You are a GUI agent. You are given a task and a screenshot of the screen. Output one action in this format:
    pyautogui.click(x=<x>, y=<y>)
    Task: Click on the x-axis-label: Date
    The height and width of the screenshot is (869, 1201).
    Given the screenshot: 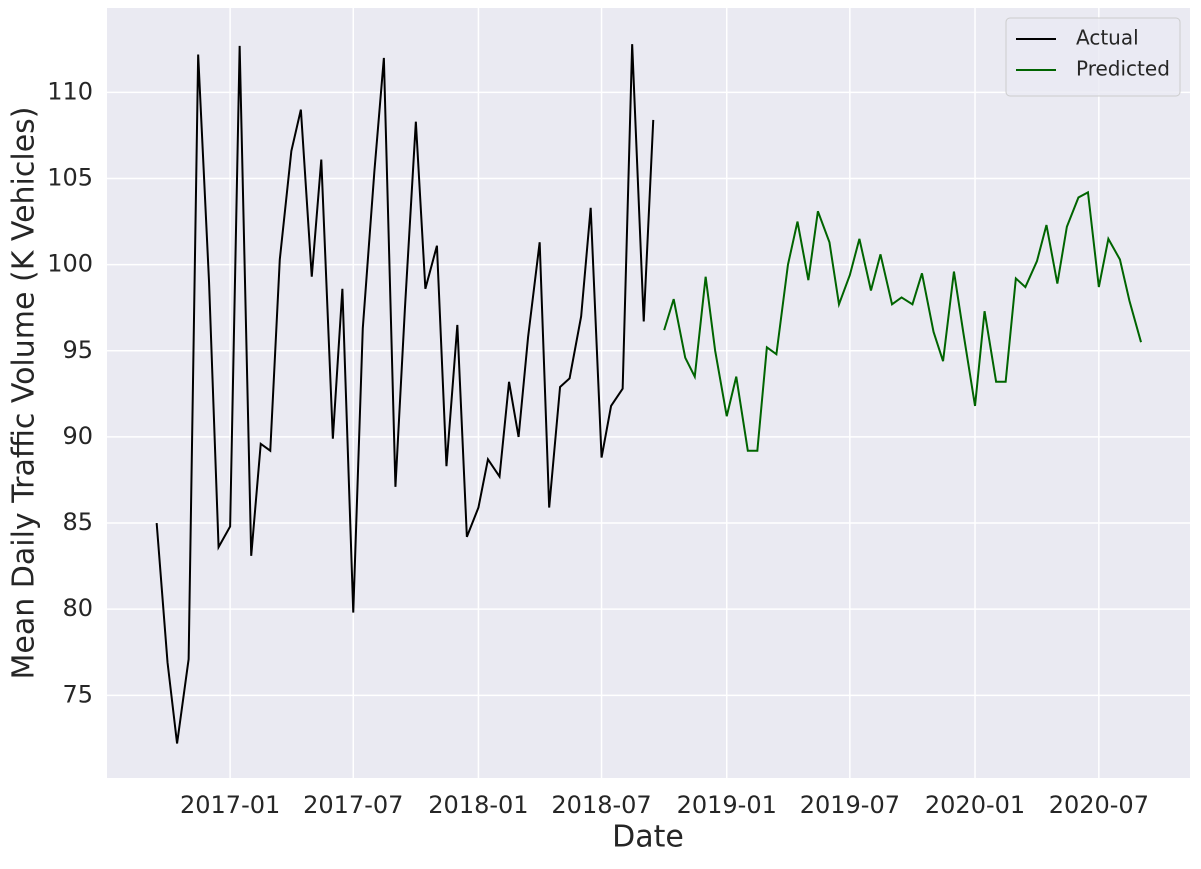 What is the action you would take?
    pyautogui.click(x=648, y=837)
    